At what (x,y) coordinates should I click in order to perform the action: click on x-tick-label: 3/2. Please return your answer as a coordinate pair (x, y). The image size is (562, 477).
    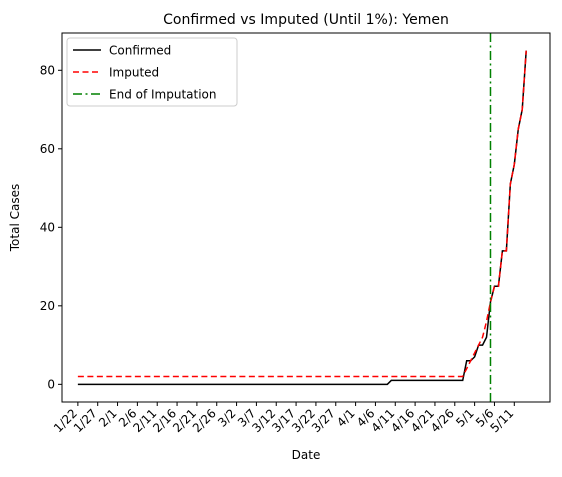
    Looking at the image, I should click on (227, 418).